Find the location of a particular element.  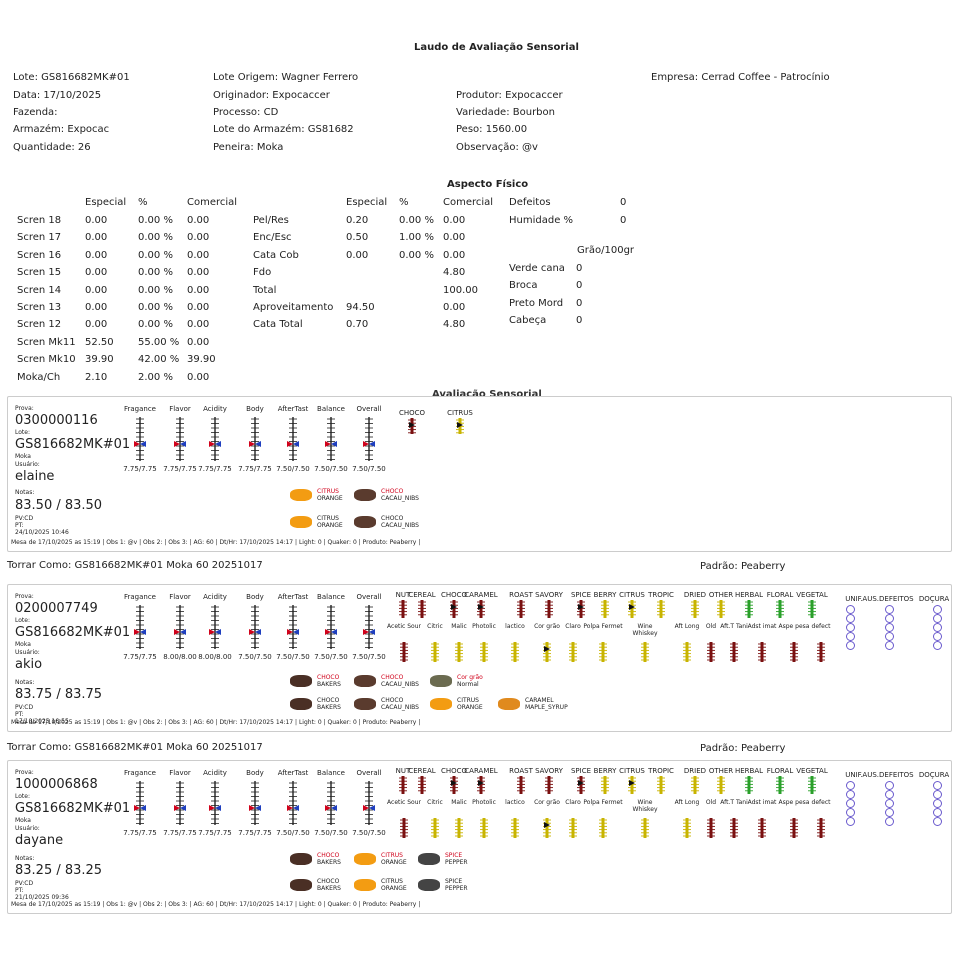

attribute-label: Balance is located at coordinates (331, 409).